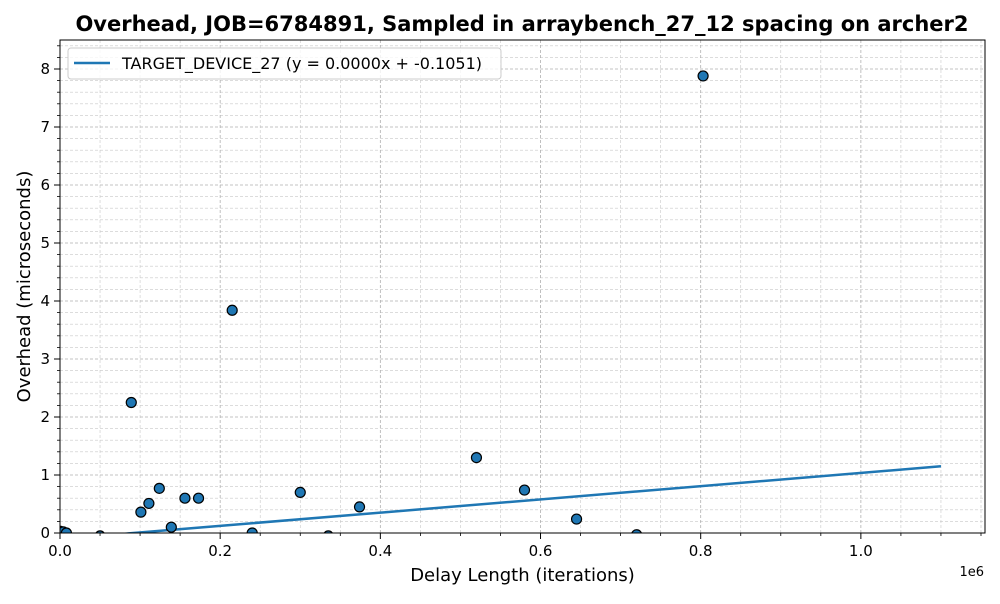 This screenshot has height=604, width=1000. I want to click on legend-entry-label: TARGET_DEVICE_27 (y = 0.0000x + -0.1051), so click(301, 64).